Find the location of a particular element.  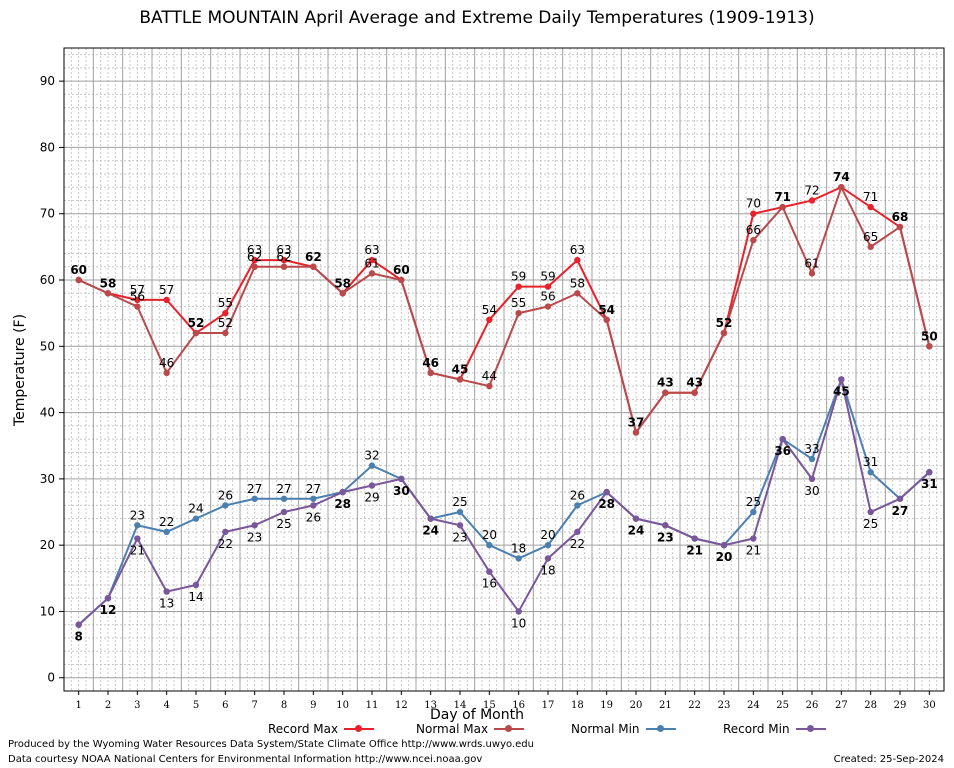

data-label: 46 is located at coordinates (166, 363).